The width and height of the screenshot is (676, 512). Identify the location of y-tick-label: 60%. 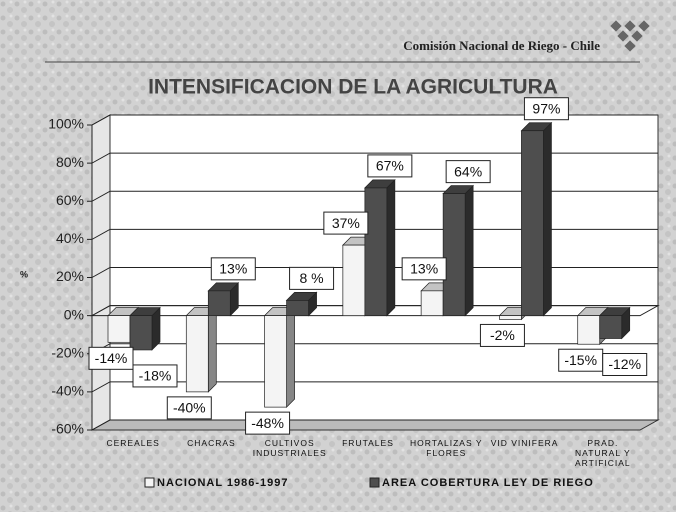
(70, 200).